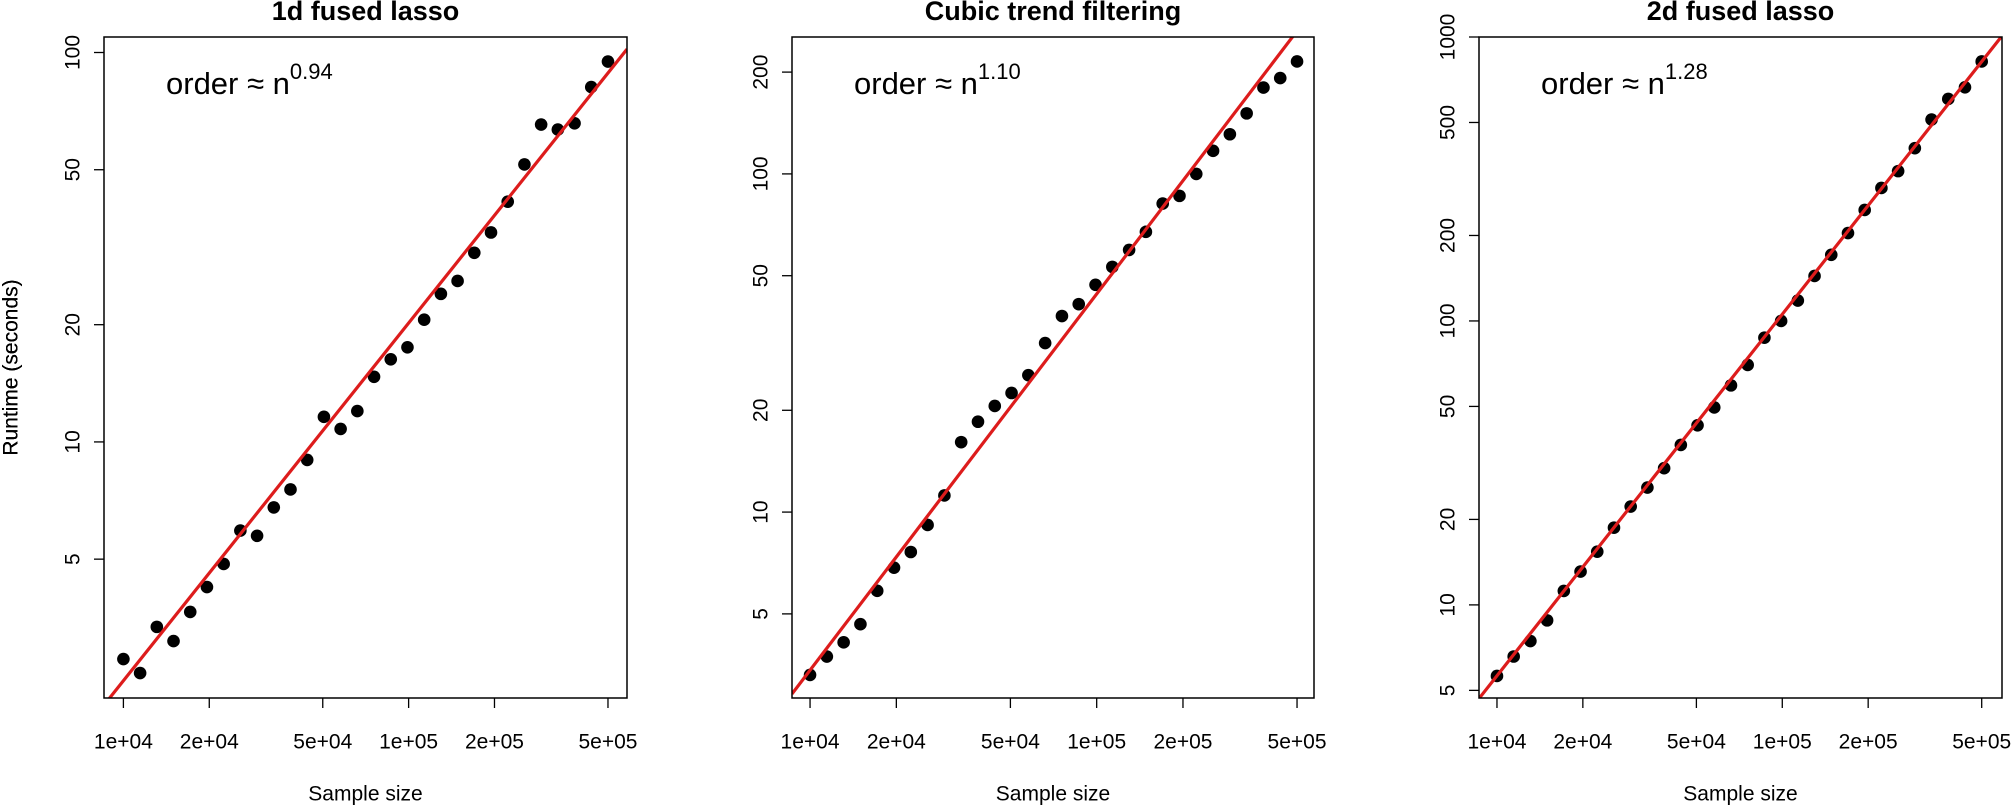 This screenshot has height=808, width=2016. I want to click on annotation: order ≈ n0.94, so click(249, 80).